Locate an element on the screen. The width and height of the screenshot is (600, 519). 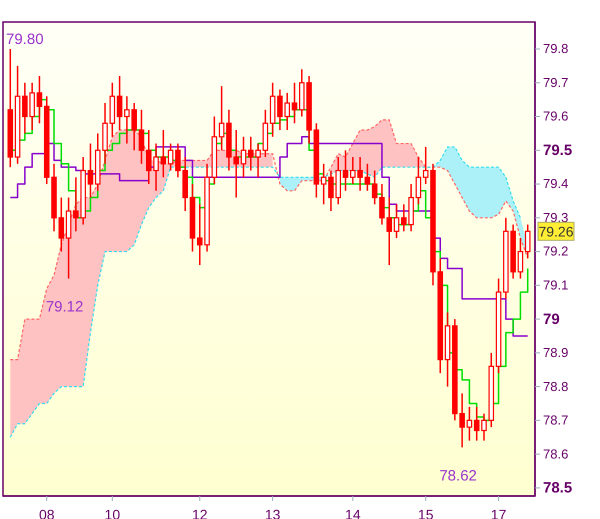
y-tick-label: 79.2 is located at coordinates (555, 251).